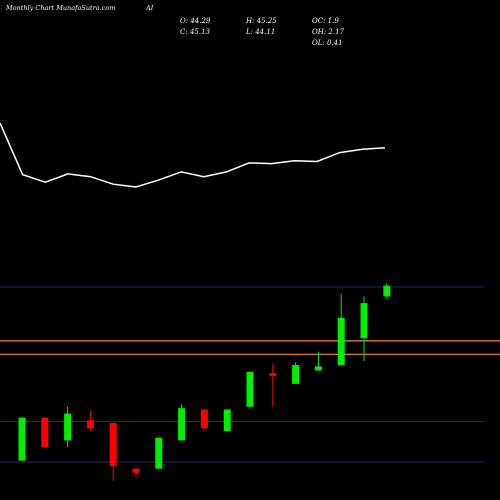 The width and height of the screenshot is (500, 500). Describe the element at coordinates (195, 21) in the screenshot. I see `open-value: O: 44.29` at that location.